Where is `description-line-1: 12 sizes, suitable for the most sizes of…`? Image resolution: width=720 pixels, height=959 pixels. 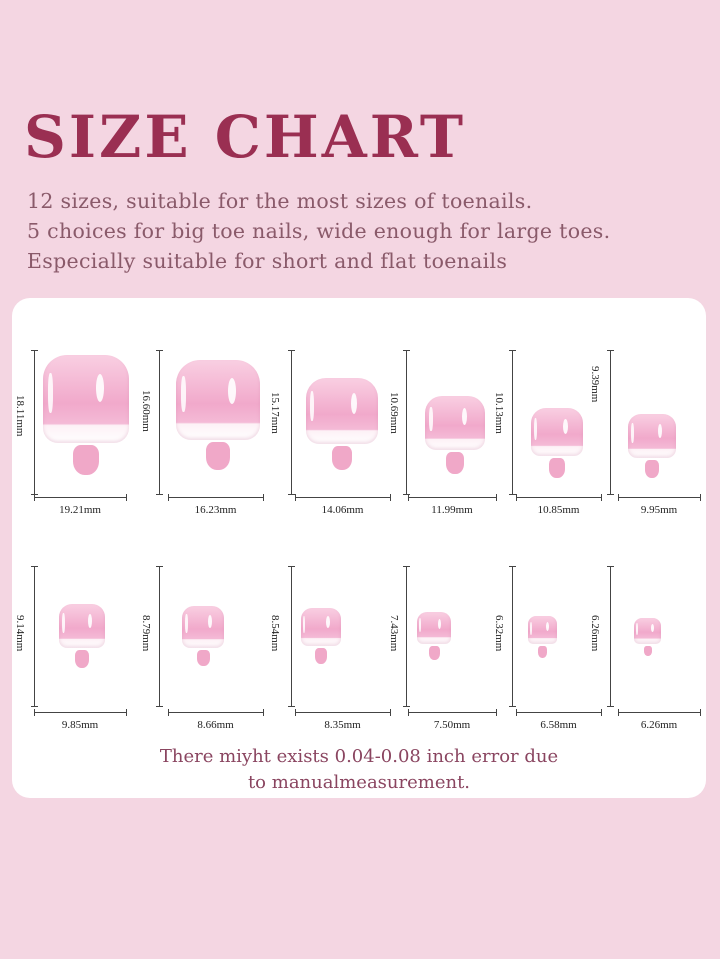
description-line-1: 12 sizes, suitable for the most sizes of… is located at coordinates (280, 201).